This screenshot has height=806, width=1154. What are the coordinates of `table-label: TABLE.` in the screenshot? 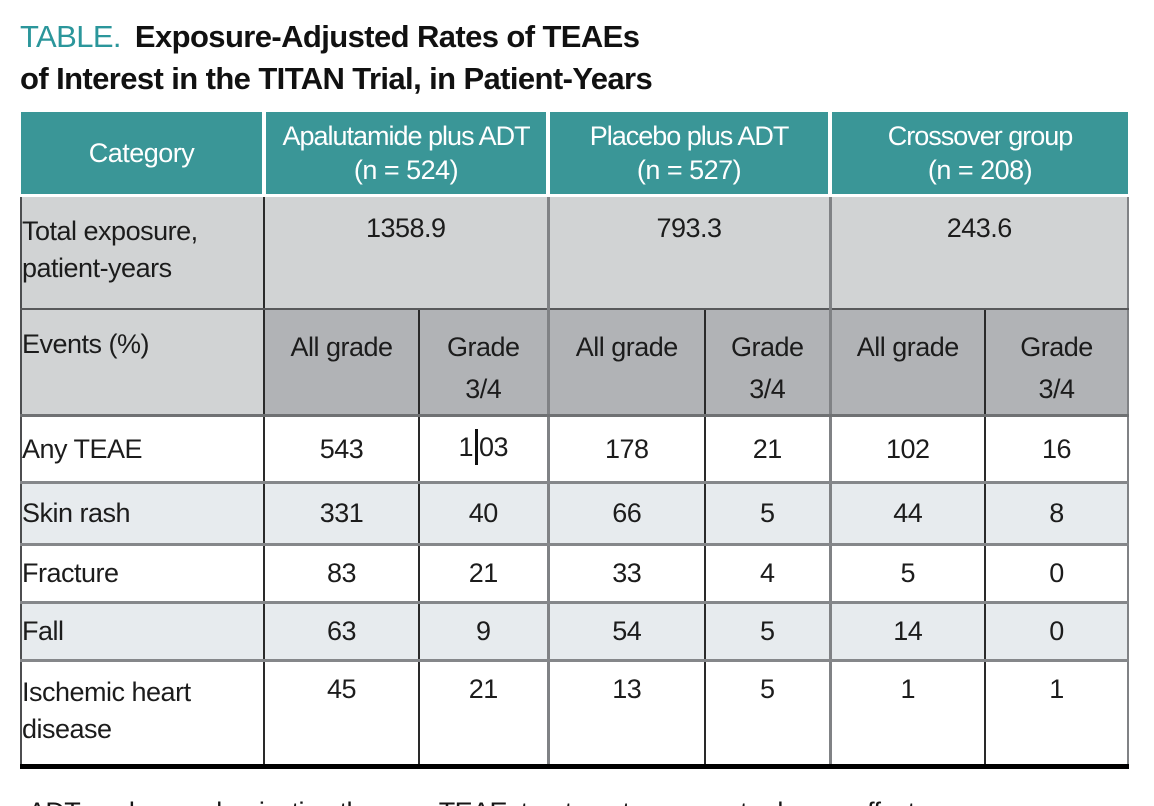 It's located at (71, 36).